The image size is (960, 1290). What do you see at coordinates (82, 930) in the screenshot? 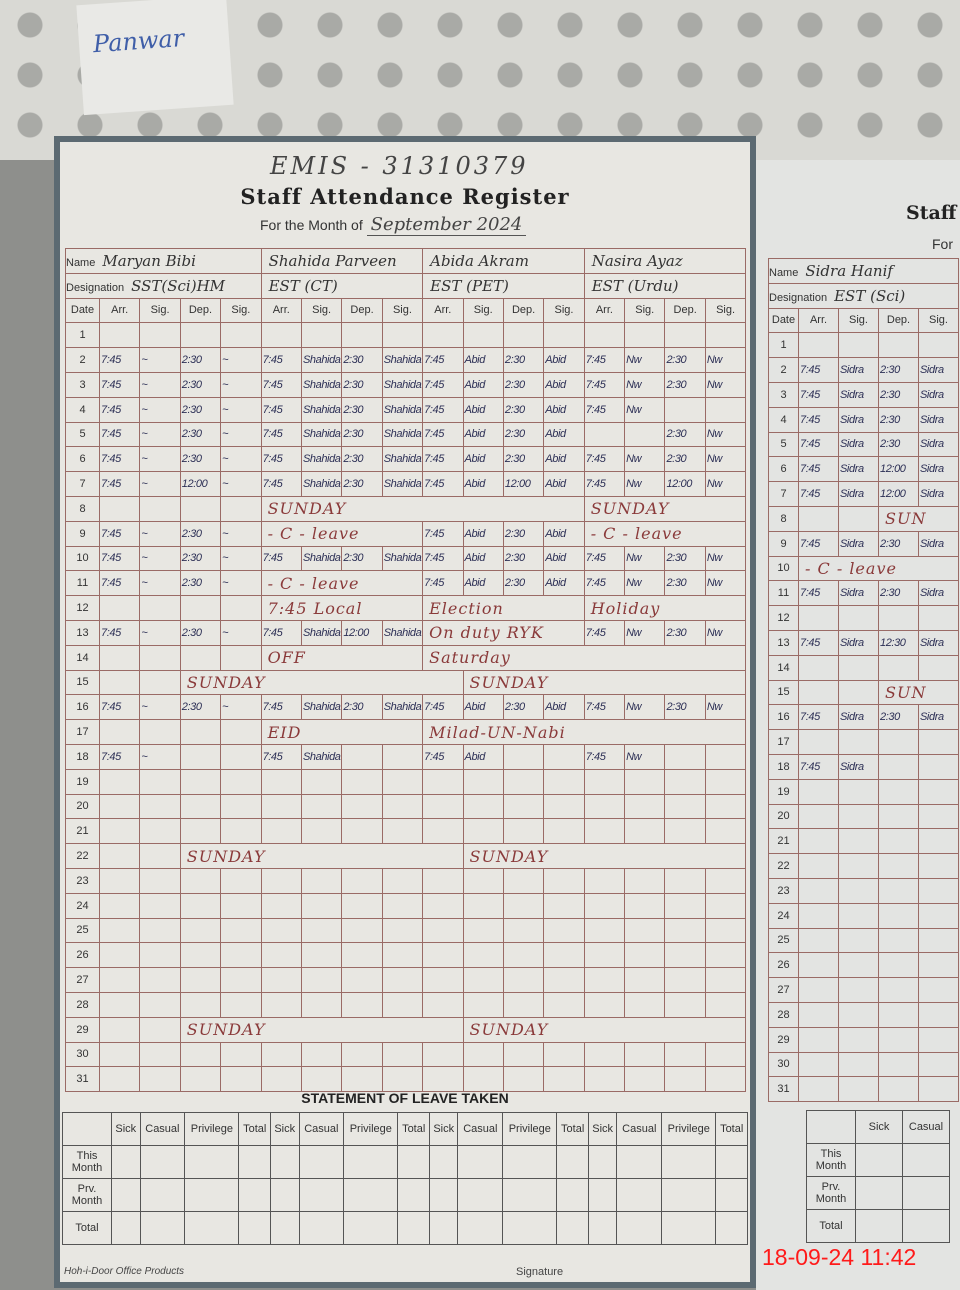
I see `date-cell: 25` at bounding box center [82, 930].